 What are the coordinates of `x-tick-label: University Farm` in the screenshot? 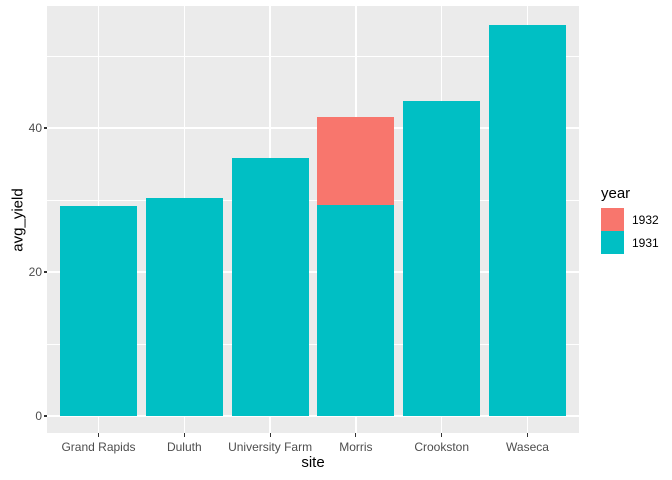 It's located at (270, 447).